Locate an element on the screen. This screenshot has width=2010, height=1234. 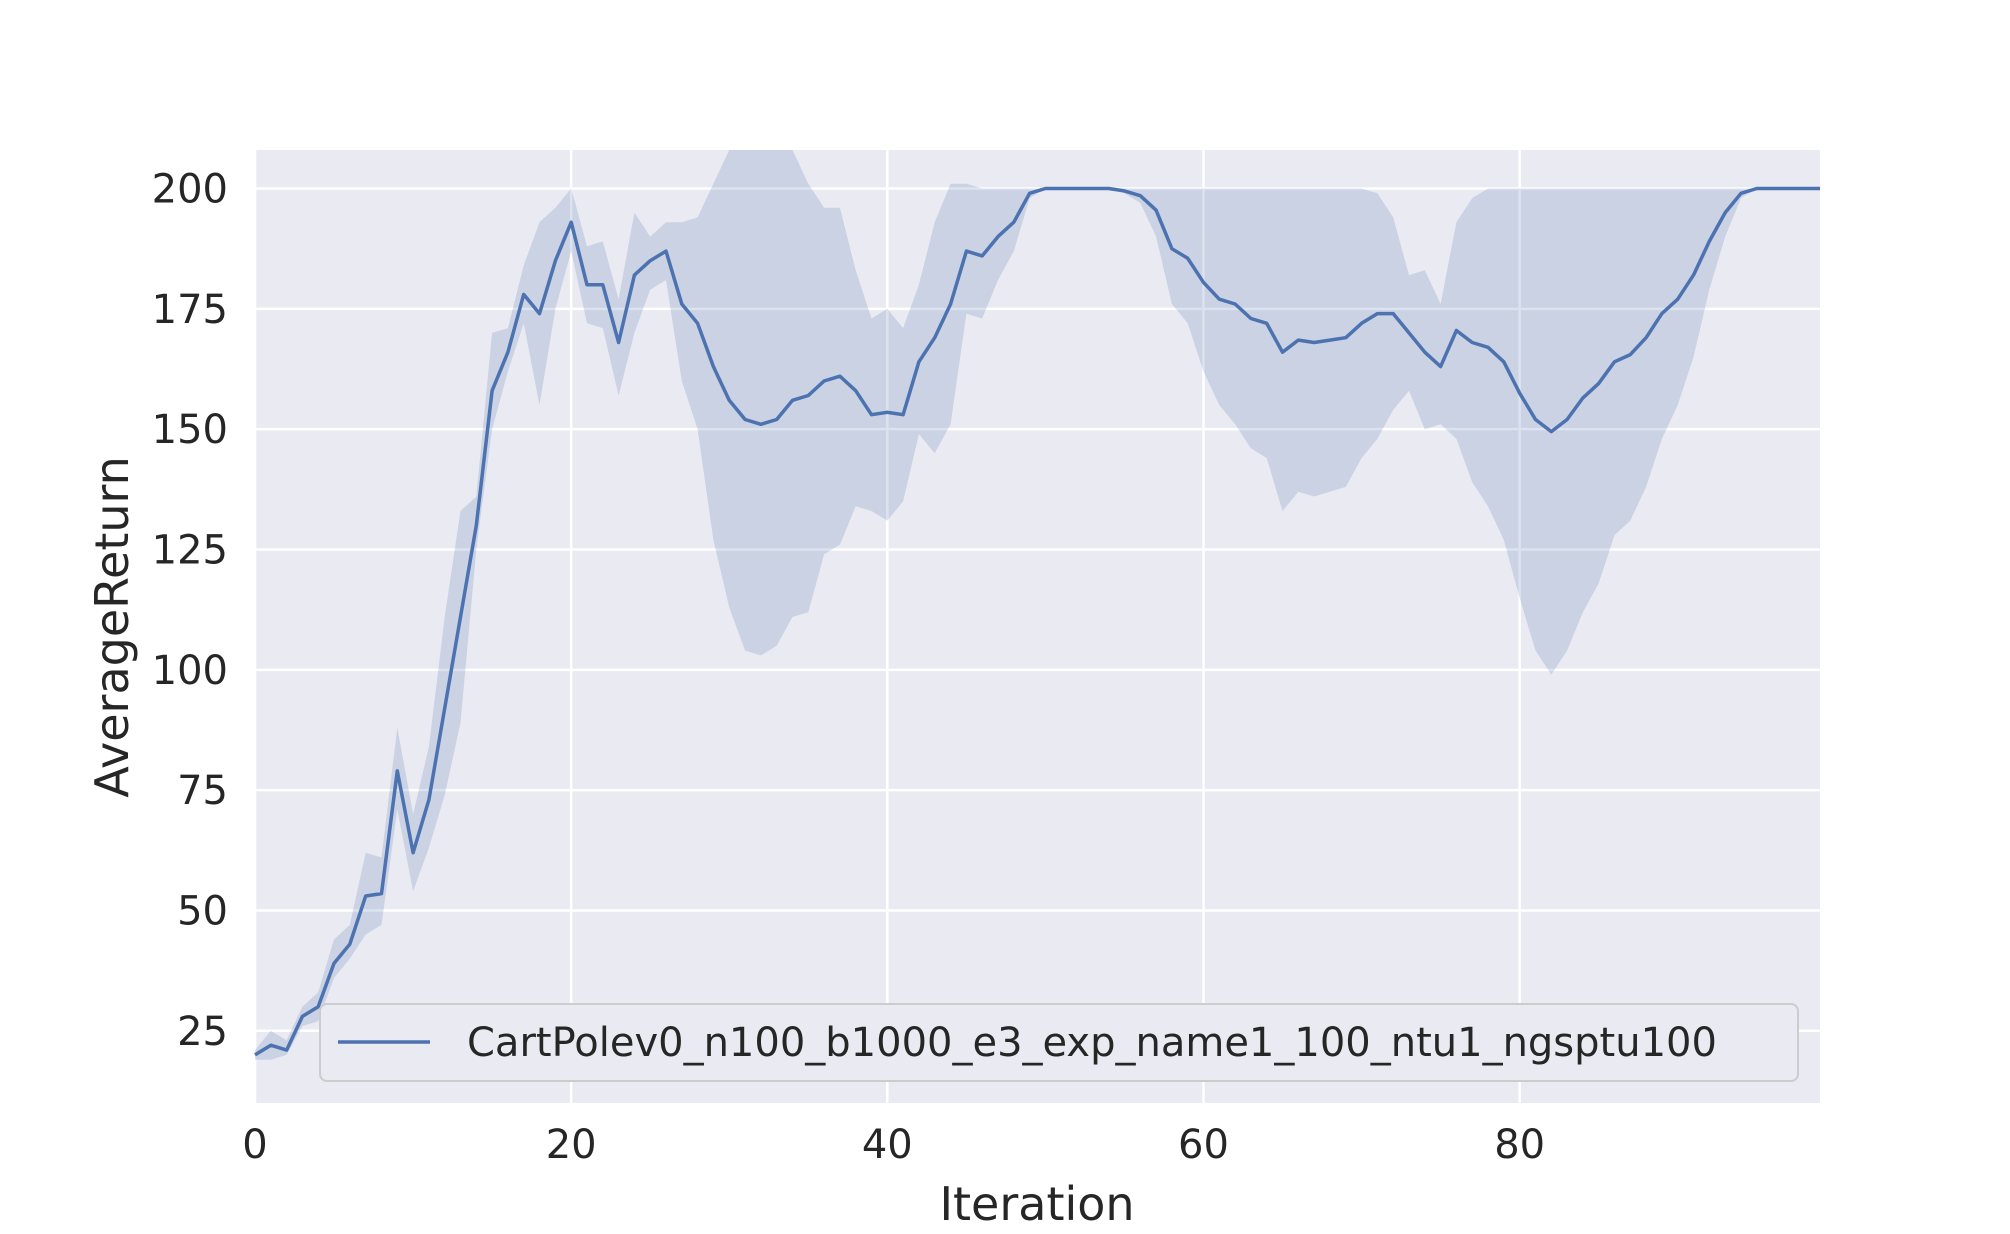
y-tick-label: 150 is located at coordinates (190, 430).